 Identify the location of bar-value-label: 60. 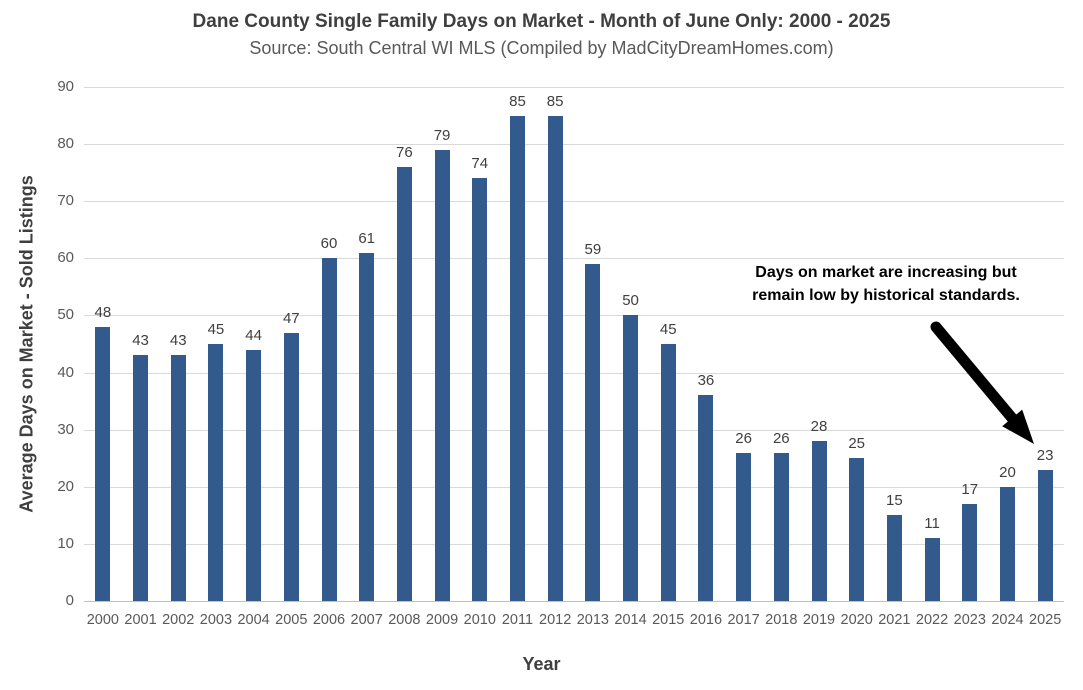
(329, 244).